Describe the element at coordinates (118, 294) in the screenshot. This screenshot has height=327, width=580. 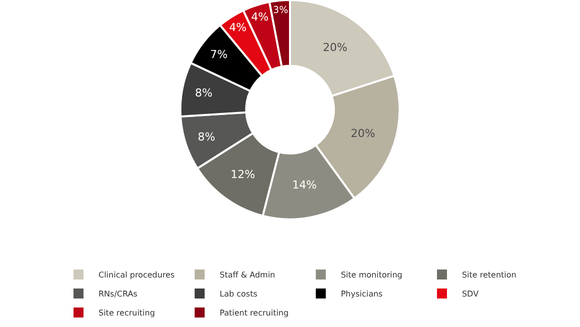
I see `legend-label: RNs/CRAs` at that location.